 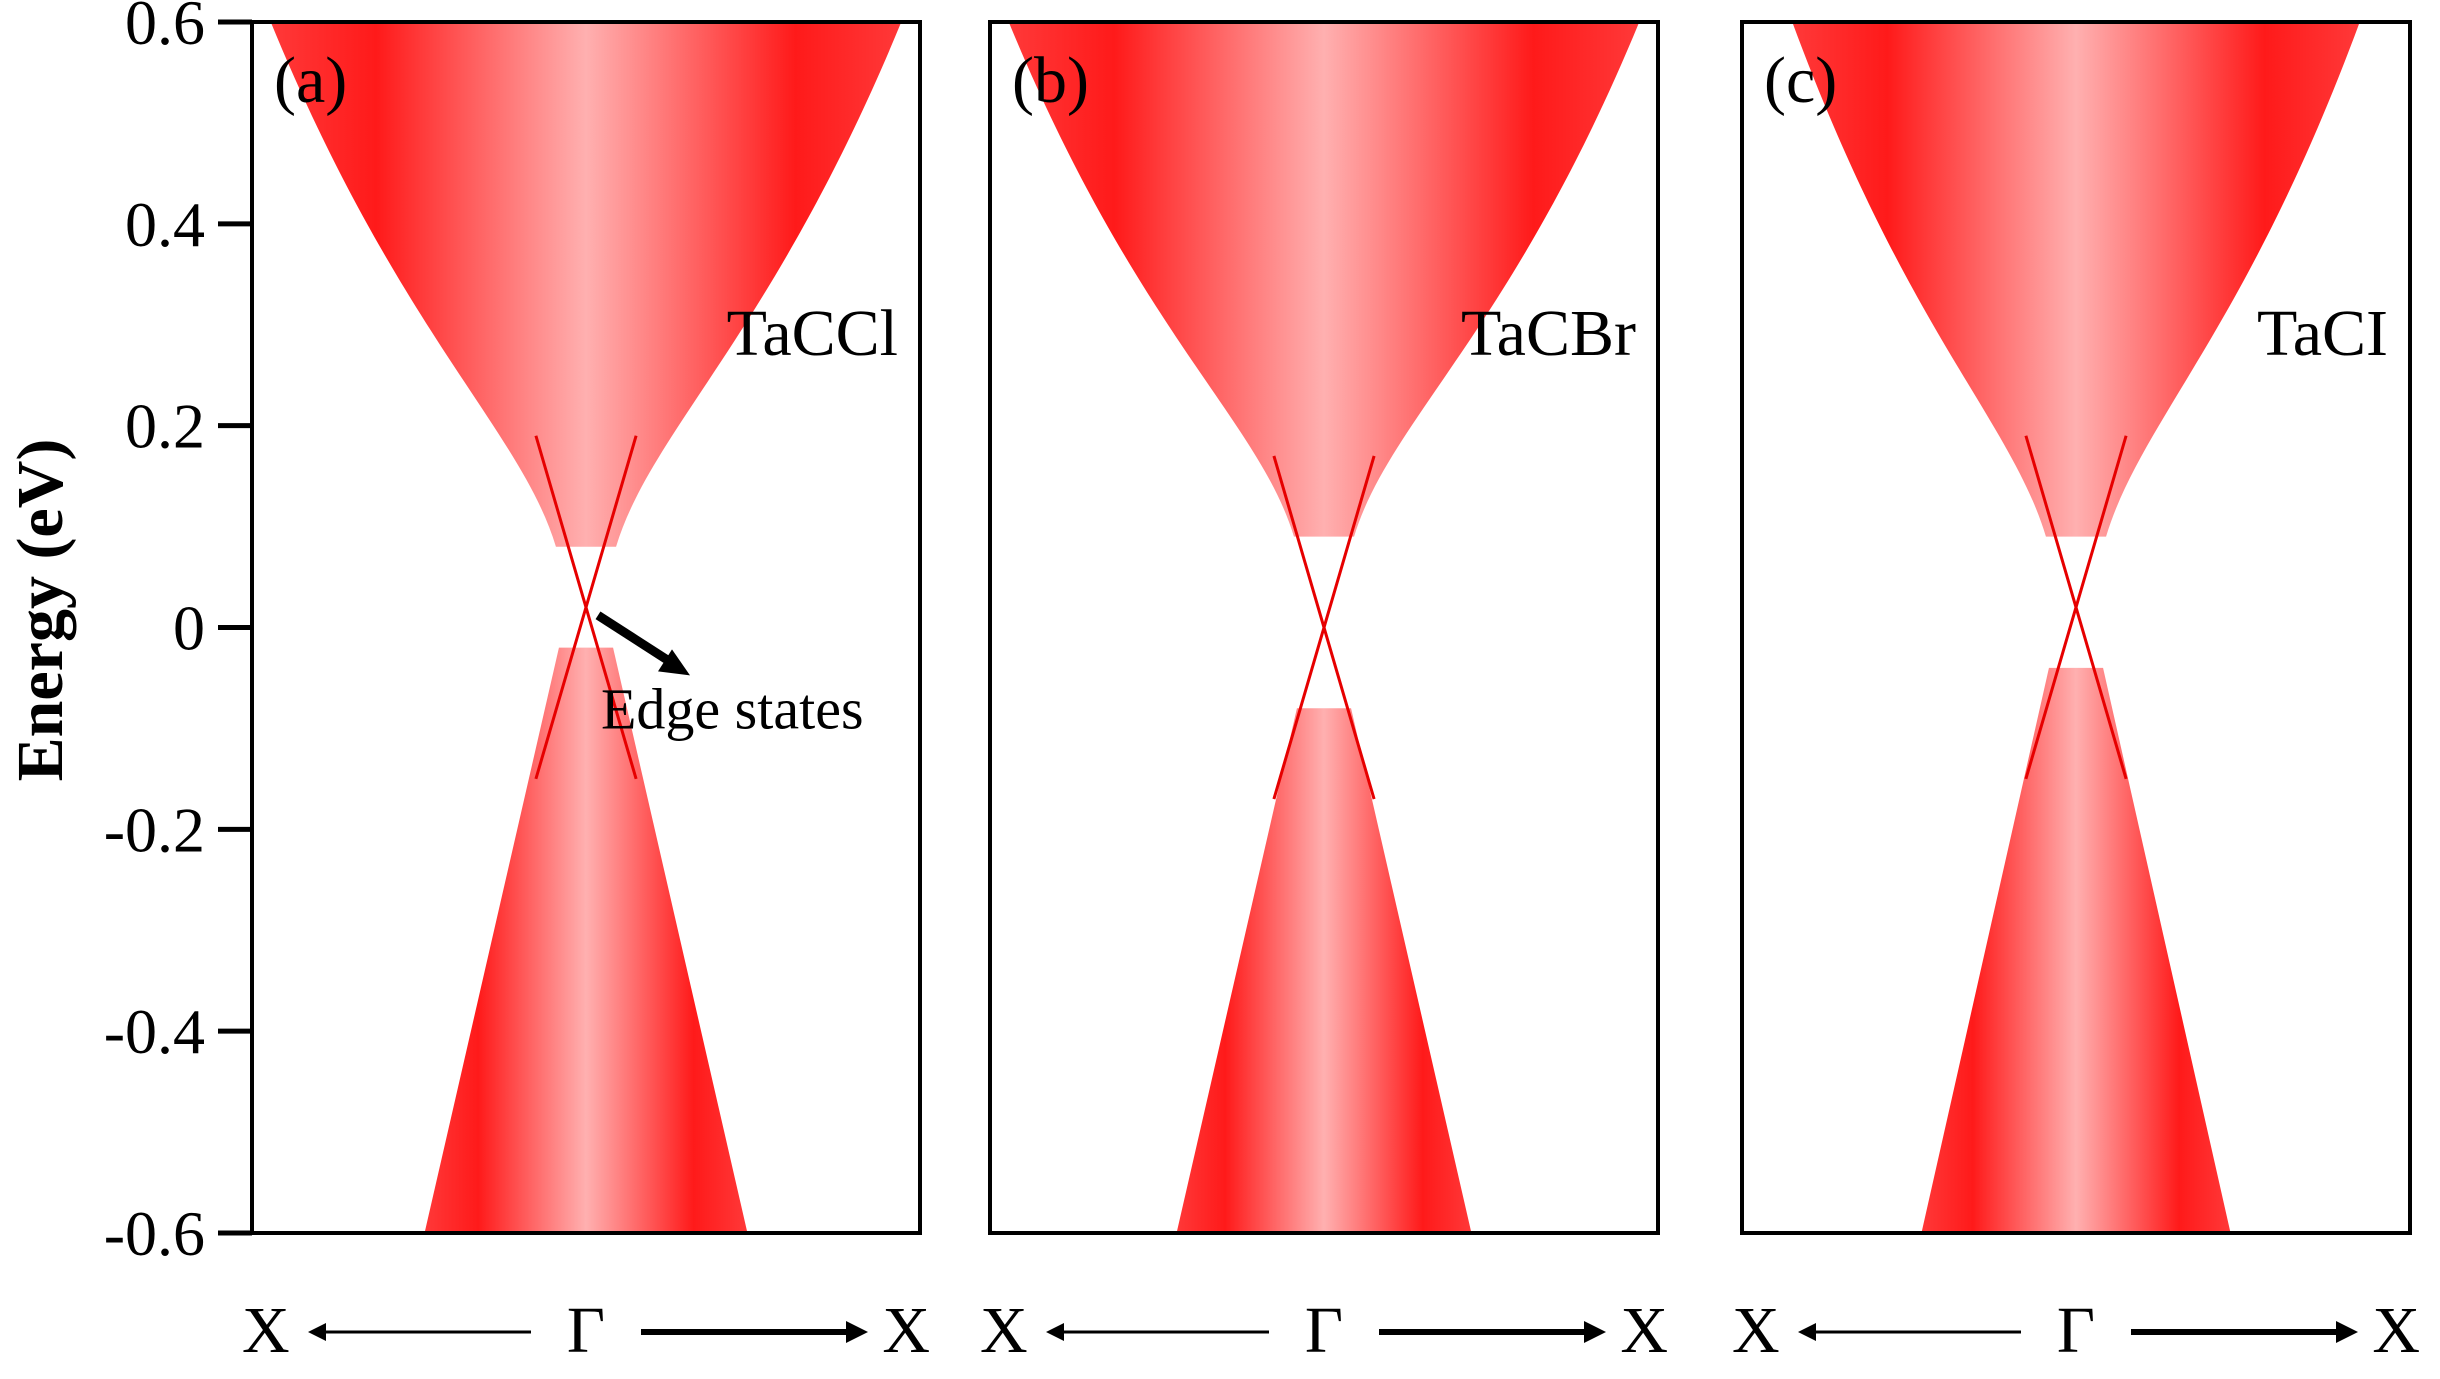 What do you see at coordinates (1548, 333) in the screenshot?
I see `material-label: TaCBr` at bounding box center [1548, 333].